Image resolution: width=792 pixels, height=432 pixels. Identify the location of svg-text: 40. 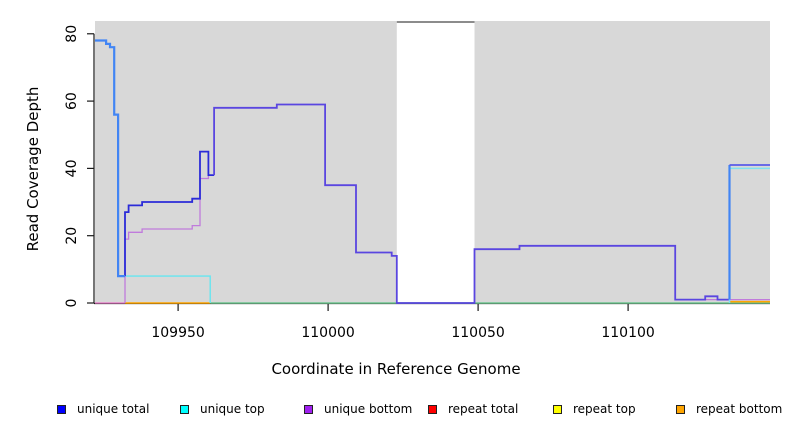
(72, 168).